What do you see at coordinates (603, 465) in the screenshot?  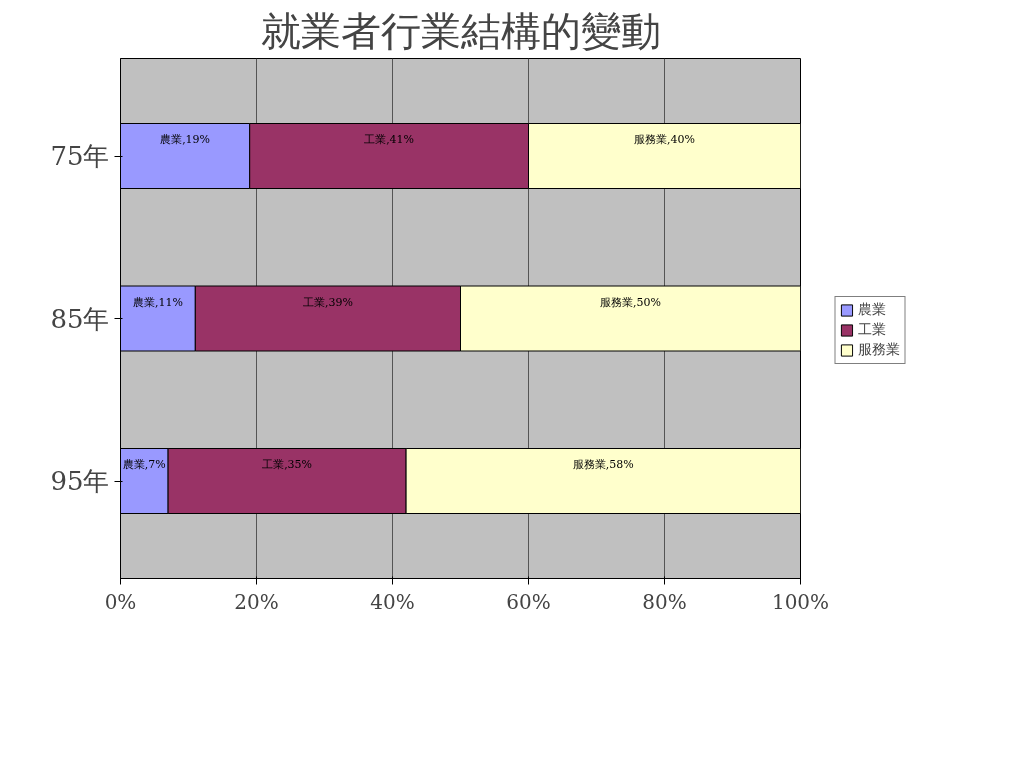 I see `data-label: 服務業,58%` at bounding box center [603, 465].